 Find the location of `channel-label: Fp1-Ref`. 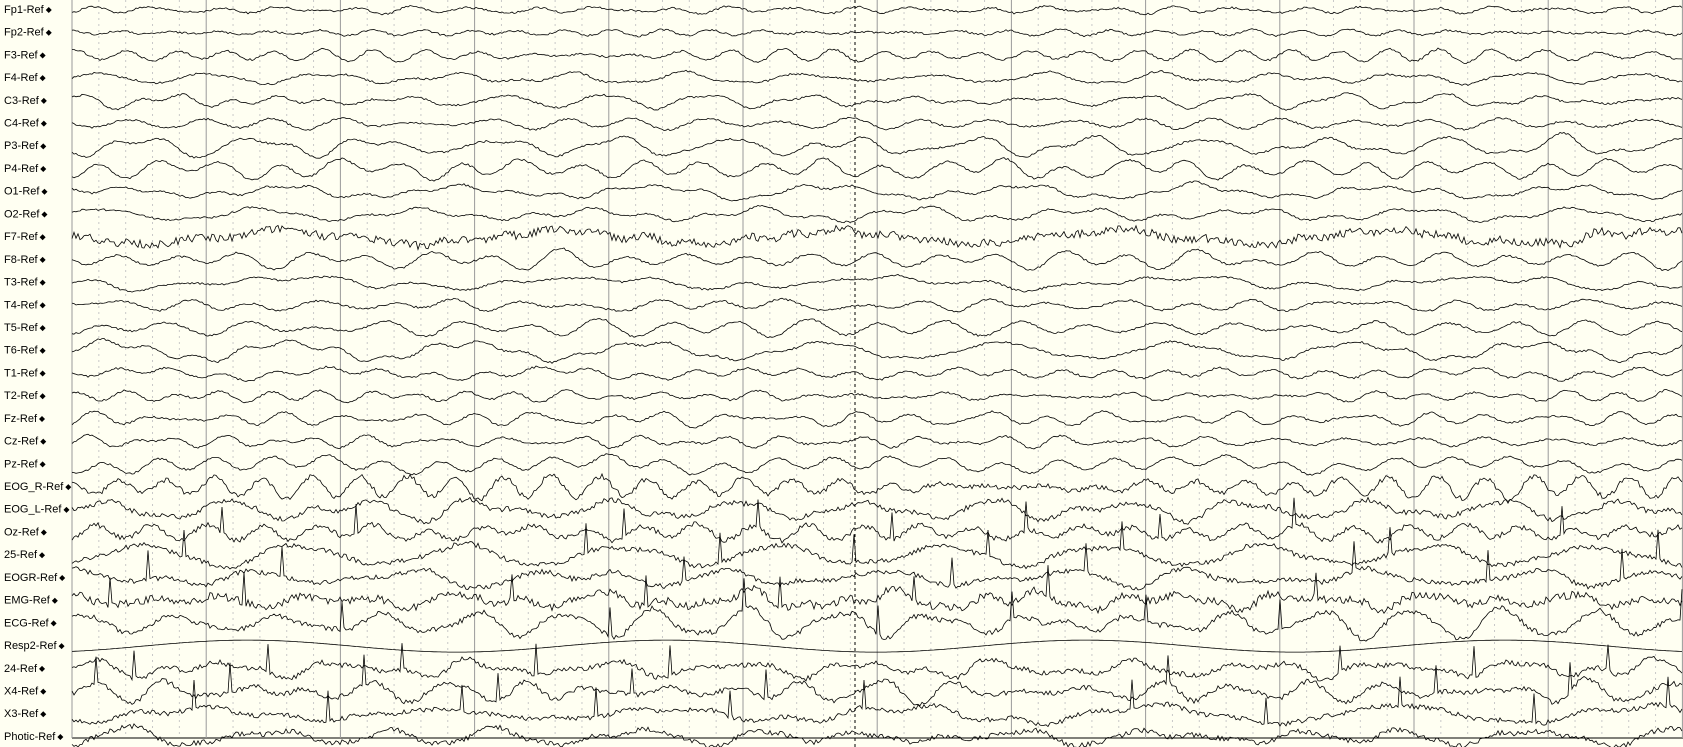

channel-label: Fp1-Ref is located at coordinates (28, 10).